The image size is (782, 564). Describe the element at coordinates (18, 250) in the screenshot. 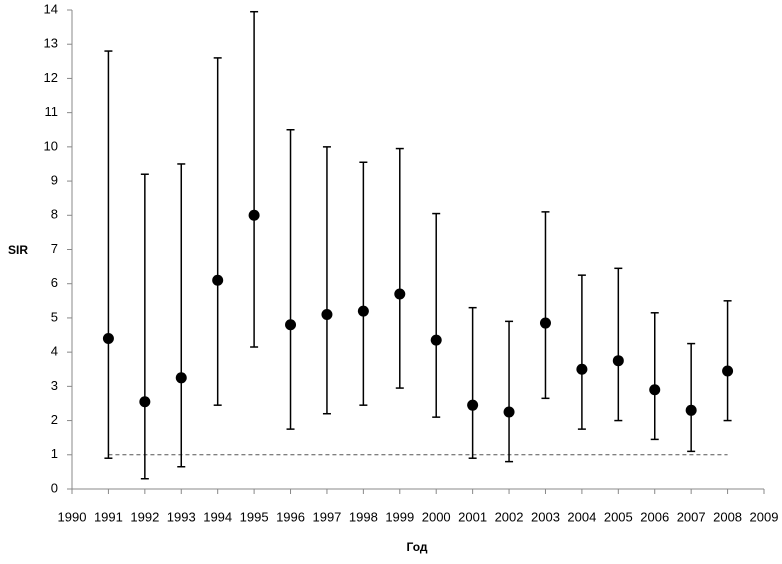

I see `y-axis-title: SIR` at that location.